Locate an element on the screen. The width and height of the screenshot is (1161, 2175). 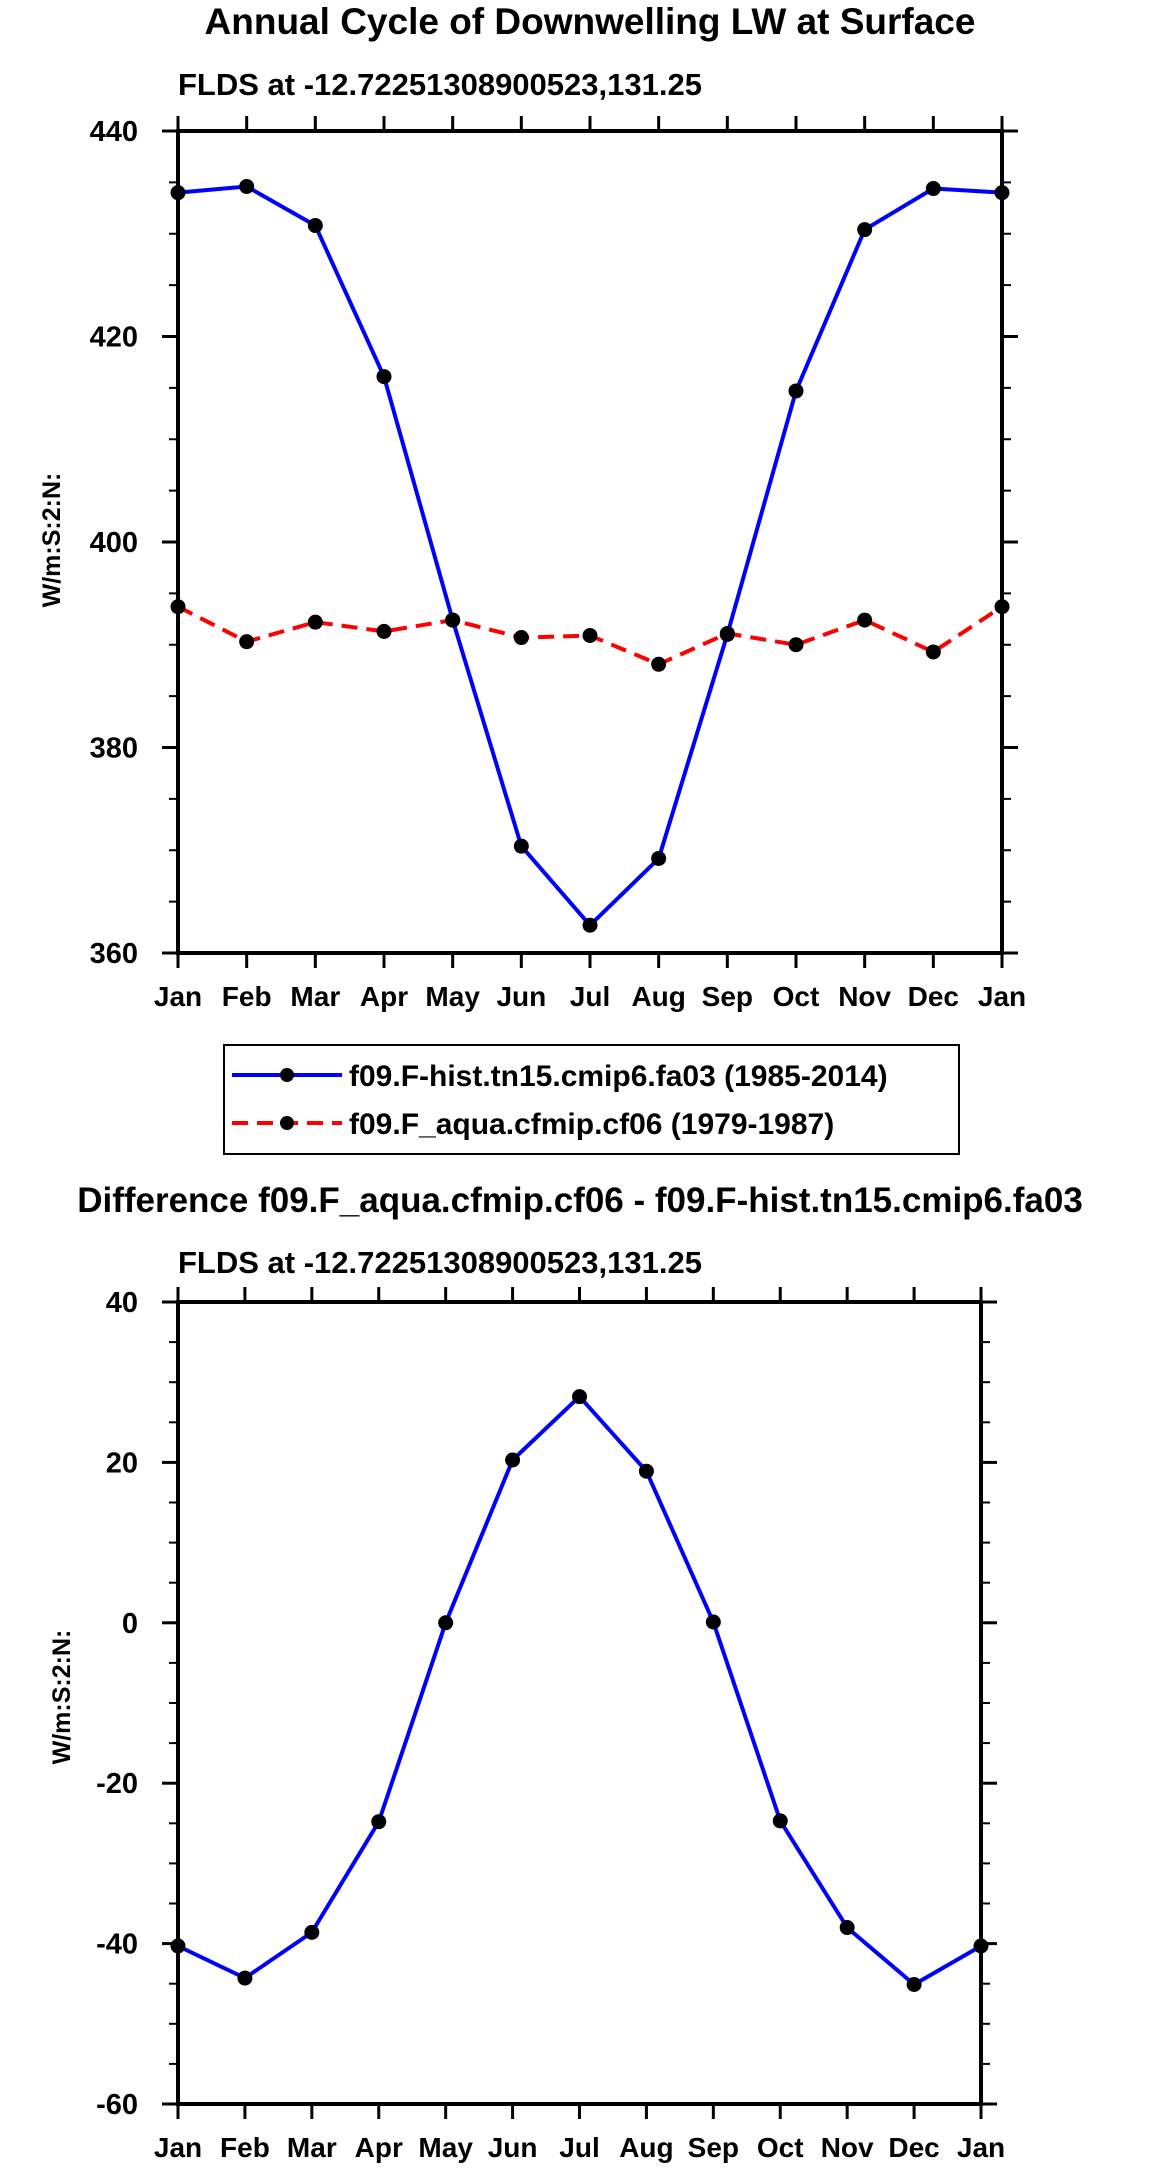
bottom-x-tick-label: May is located at coordinates (445, 2147).